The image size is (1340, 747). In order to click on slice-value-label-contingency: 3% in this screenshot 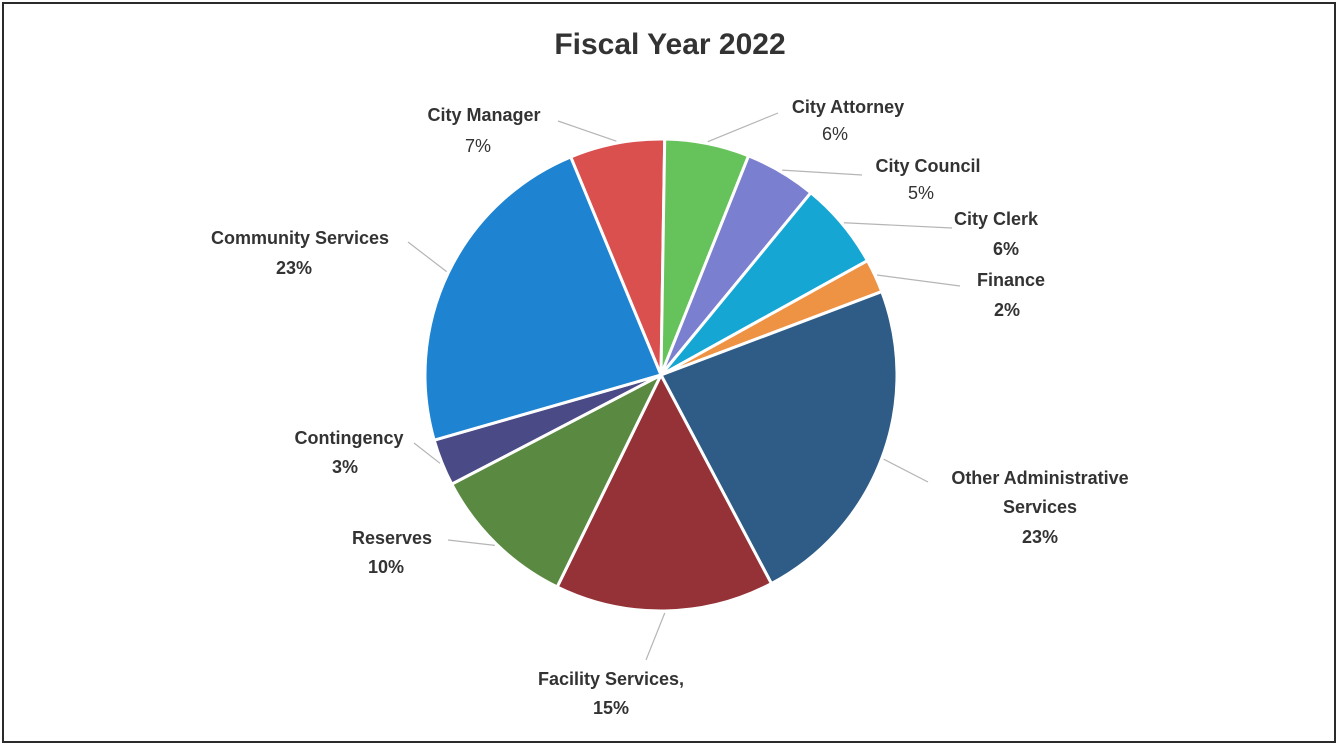, I will do `click(345, 467)`.